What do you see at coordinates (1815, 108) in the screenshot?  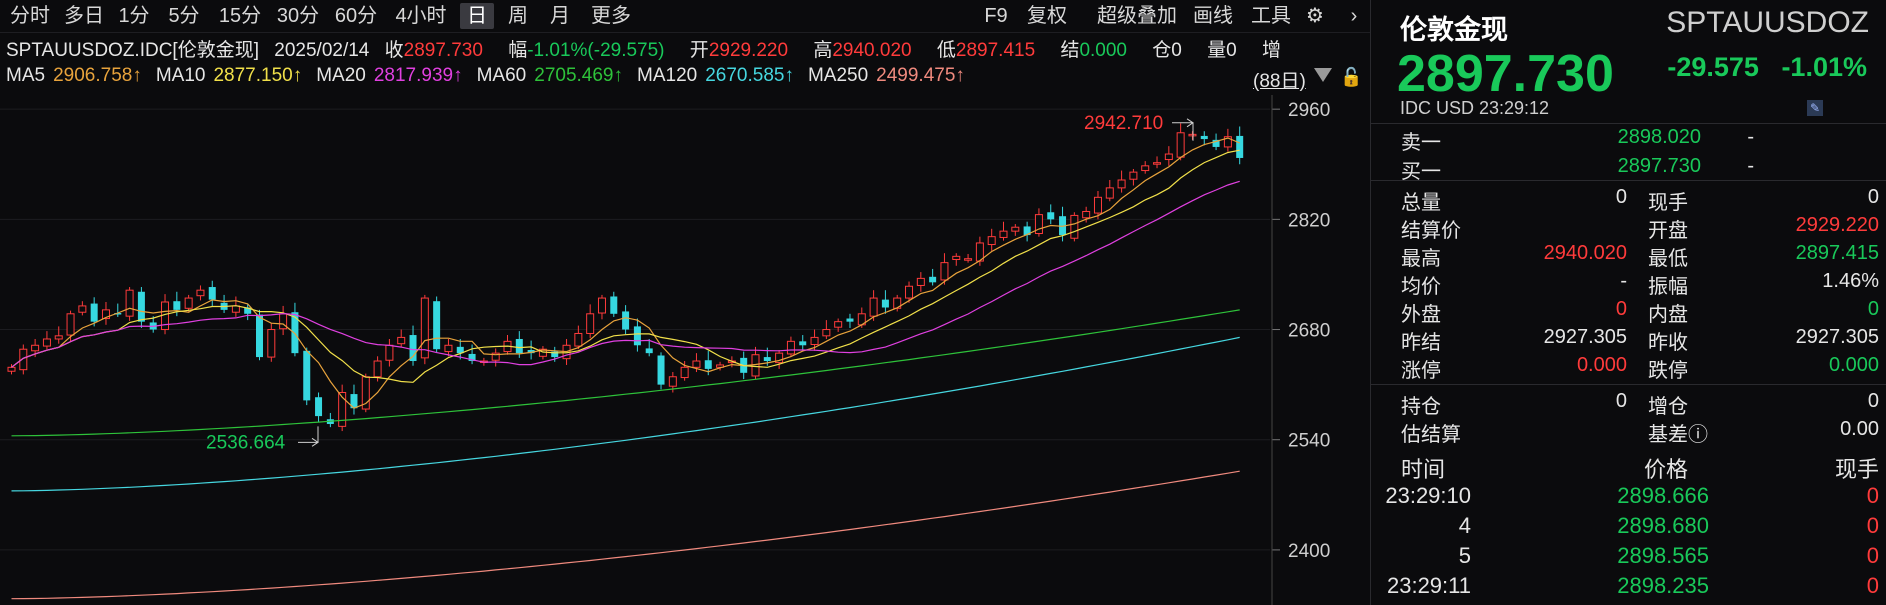 I see `edit-icon: ✎` at bounding box center [1815, 108].